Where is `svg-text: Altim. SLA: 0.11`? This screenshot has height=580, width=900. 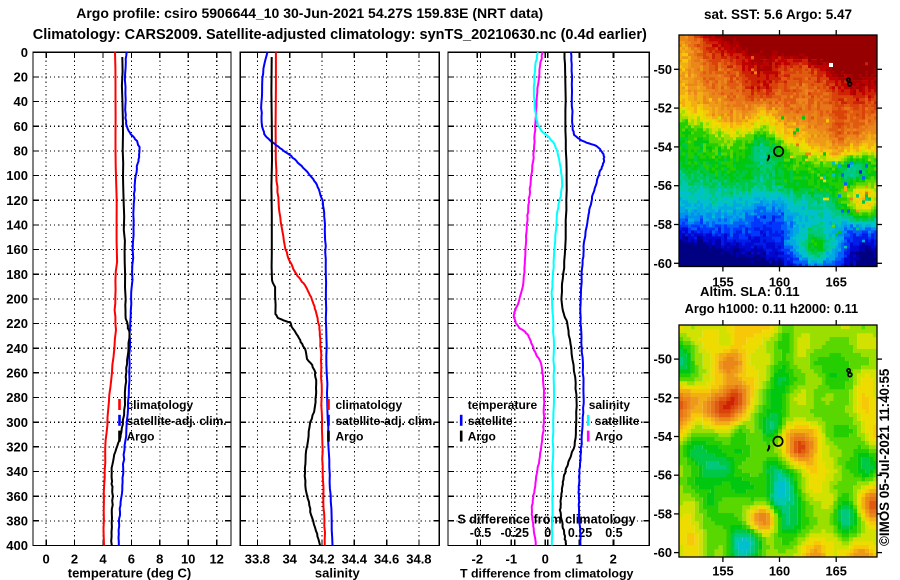 svg-text: Altim. SLA: 0.11 is located at coordinates (750, 291).